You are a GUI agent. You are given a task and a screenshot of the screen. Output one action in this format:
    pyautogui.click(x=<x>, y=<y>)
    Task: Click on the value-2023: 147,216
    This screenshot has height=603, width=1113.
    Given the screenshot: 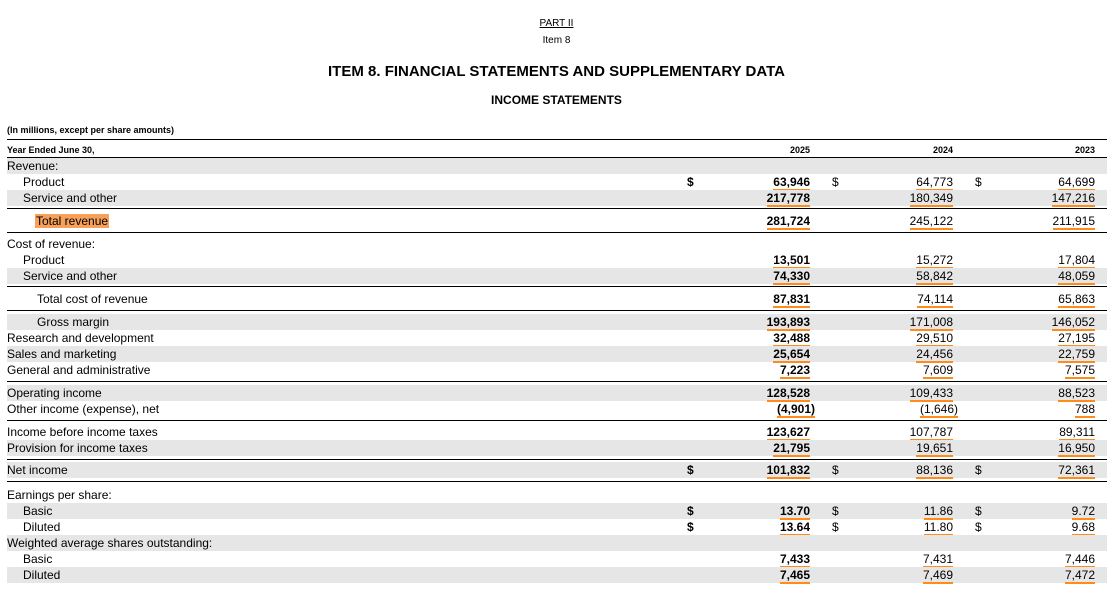 What is the action you would take?
    pyautogui.click(x=1073, y=199)
    